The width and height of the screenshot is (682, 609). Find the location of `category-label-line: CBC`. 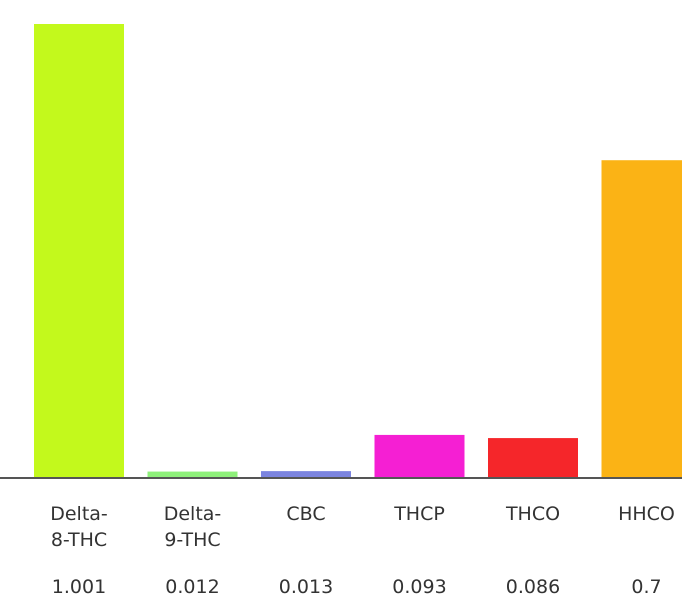

category-label-line: CBC is located at coordinates (305, 514).